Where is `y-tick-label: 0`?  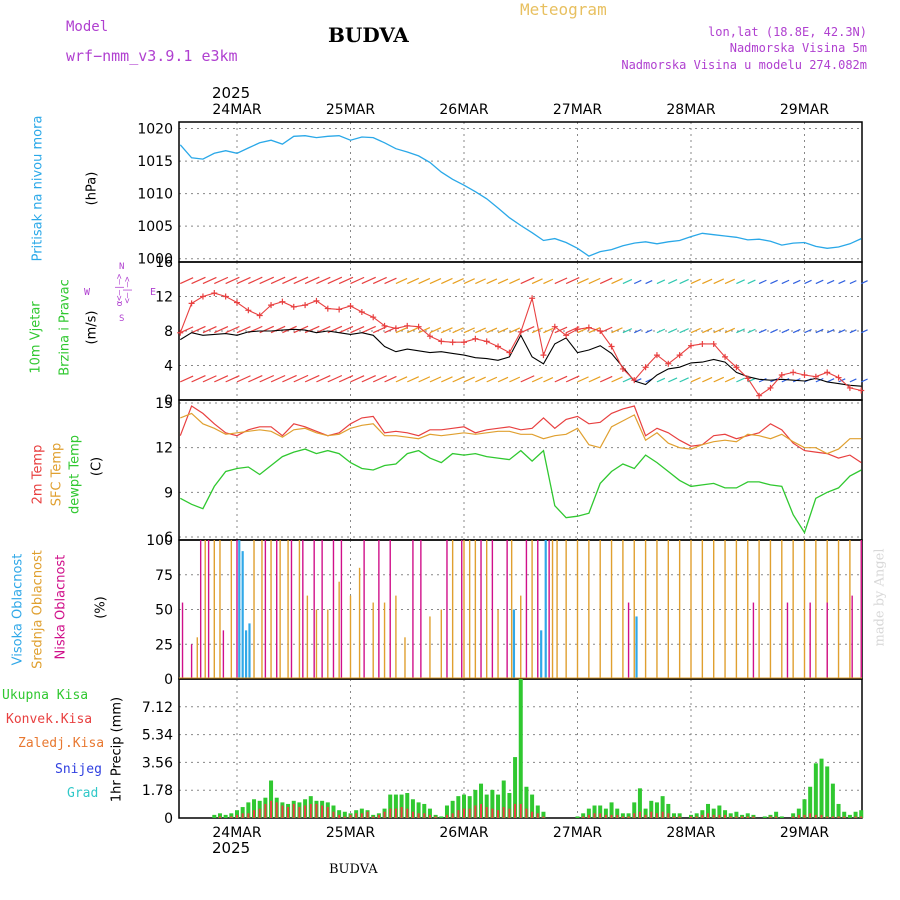
y-tick-label: 0 is located at coordinates (168, 680).